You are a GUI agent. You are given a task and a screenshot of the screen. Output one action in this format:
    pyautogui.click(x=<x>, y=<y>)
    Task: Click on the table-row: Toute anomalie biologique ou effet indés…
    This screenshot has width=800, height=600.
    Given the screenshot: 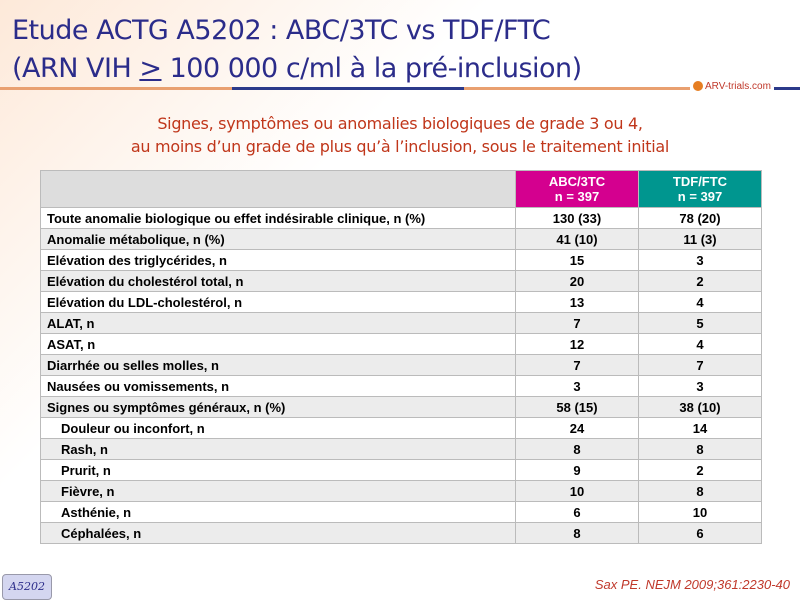 What is the action you would take?
    pyautogui.click(x=401, y=218)
    